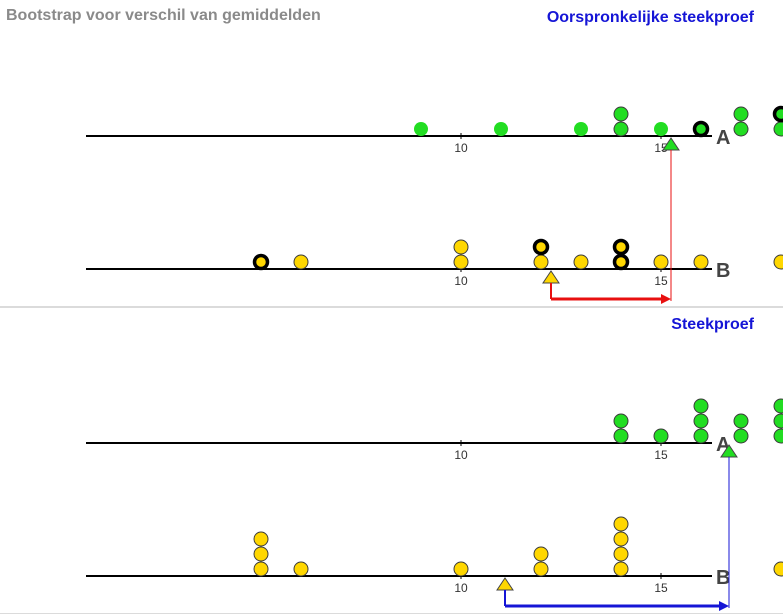 The height and width of the screenshot is (614, 783). I want to click on axis-group-label: A, so click(723, 138).